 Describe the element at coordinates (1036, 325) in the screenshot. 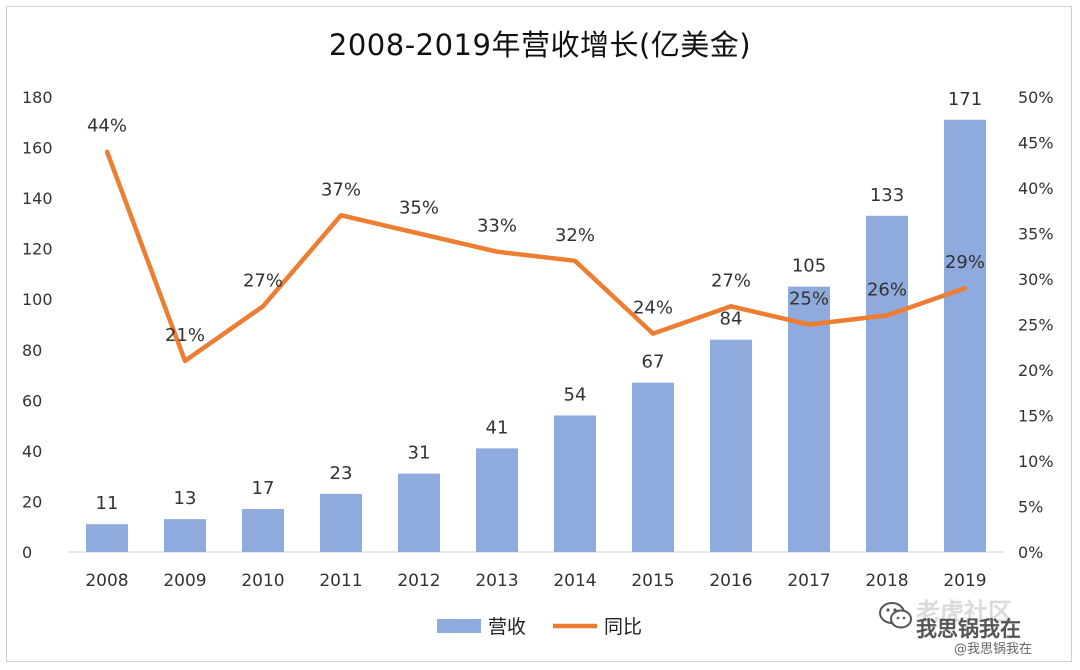

I see `y-right-tick-label: 25%` at that location.